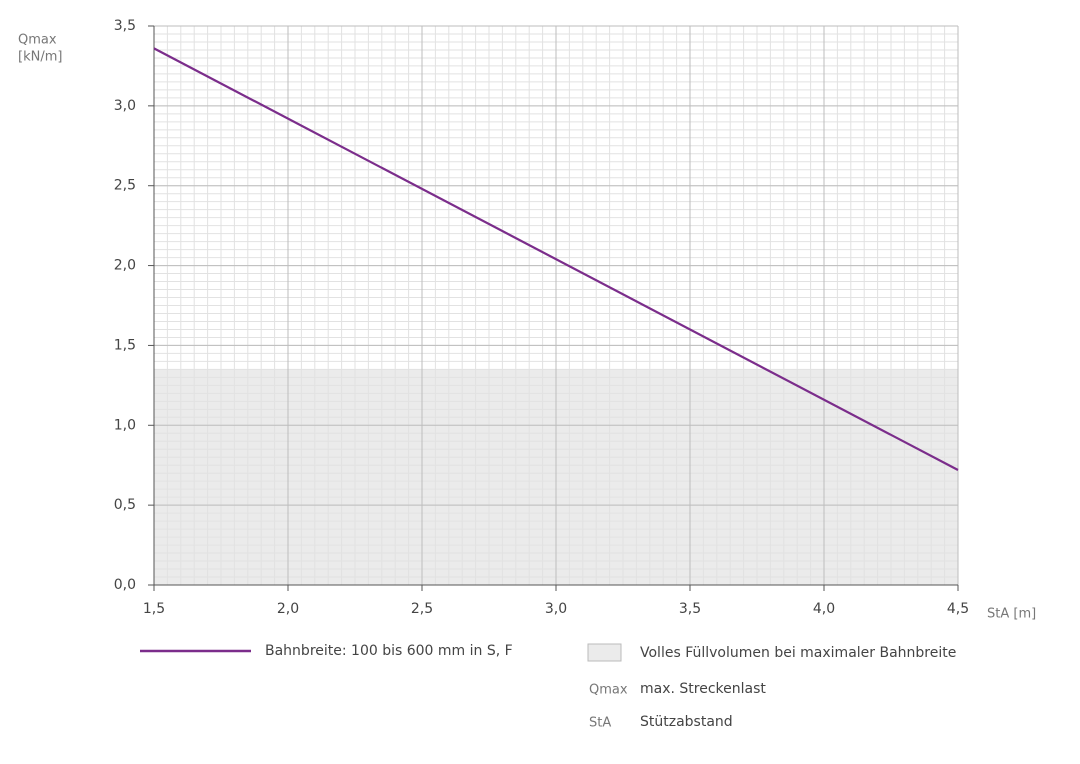 Image resolution: width=1080 pixels, height=764 pixels. I want to click on x-tick-label: 4,5, so click(958, 609).